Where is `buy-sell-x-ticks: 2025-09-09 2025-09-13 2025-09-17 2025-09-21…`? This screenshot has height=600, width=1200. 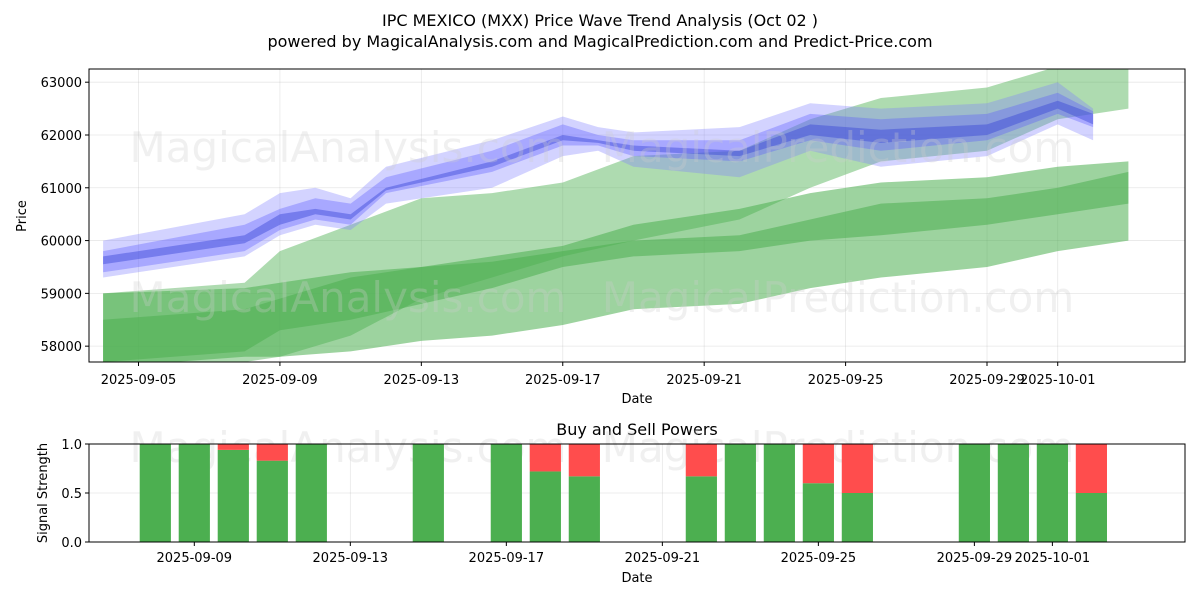 buy-sell-x-ticks: 2025-09-09 2025-09-13 2025-09-17 2025-09-21… is located at coordinates (624, 554).